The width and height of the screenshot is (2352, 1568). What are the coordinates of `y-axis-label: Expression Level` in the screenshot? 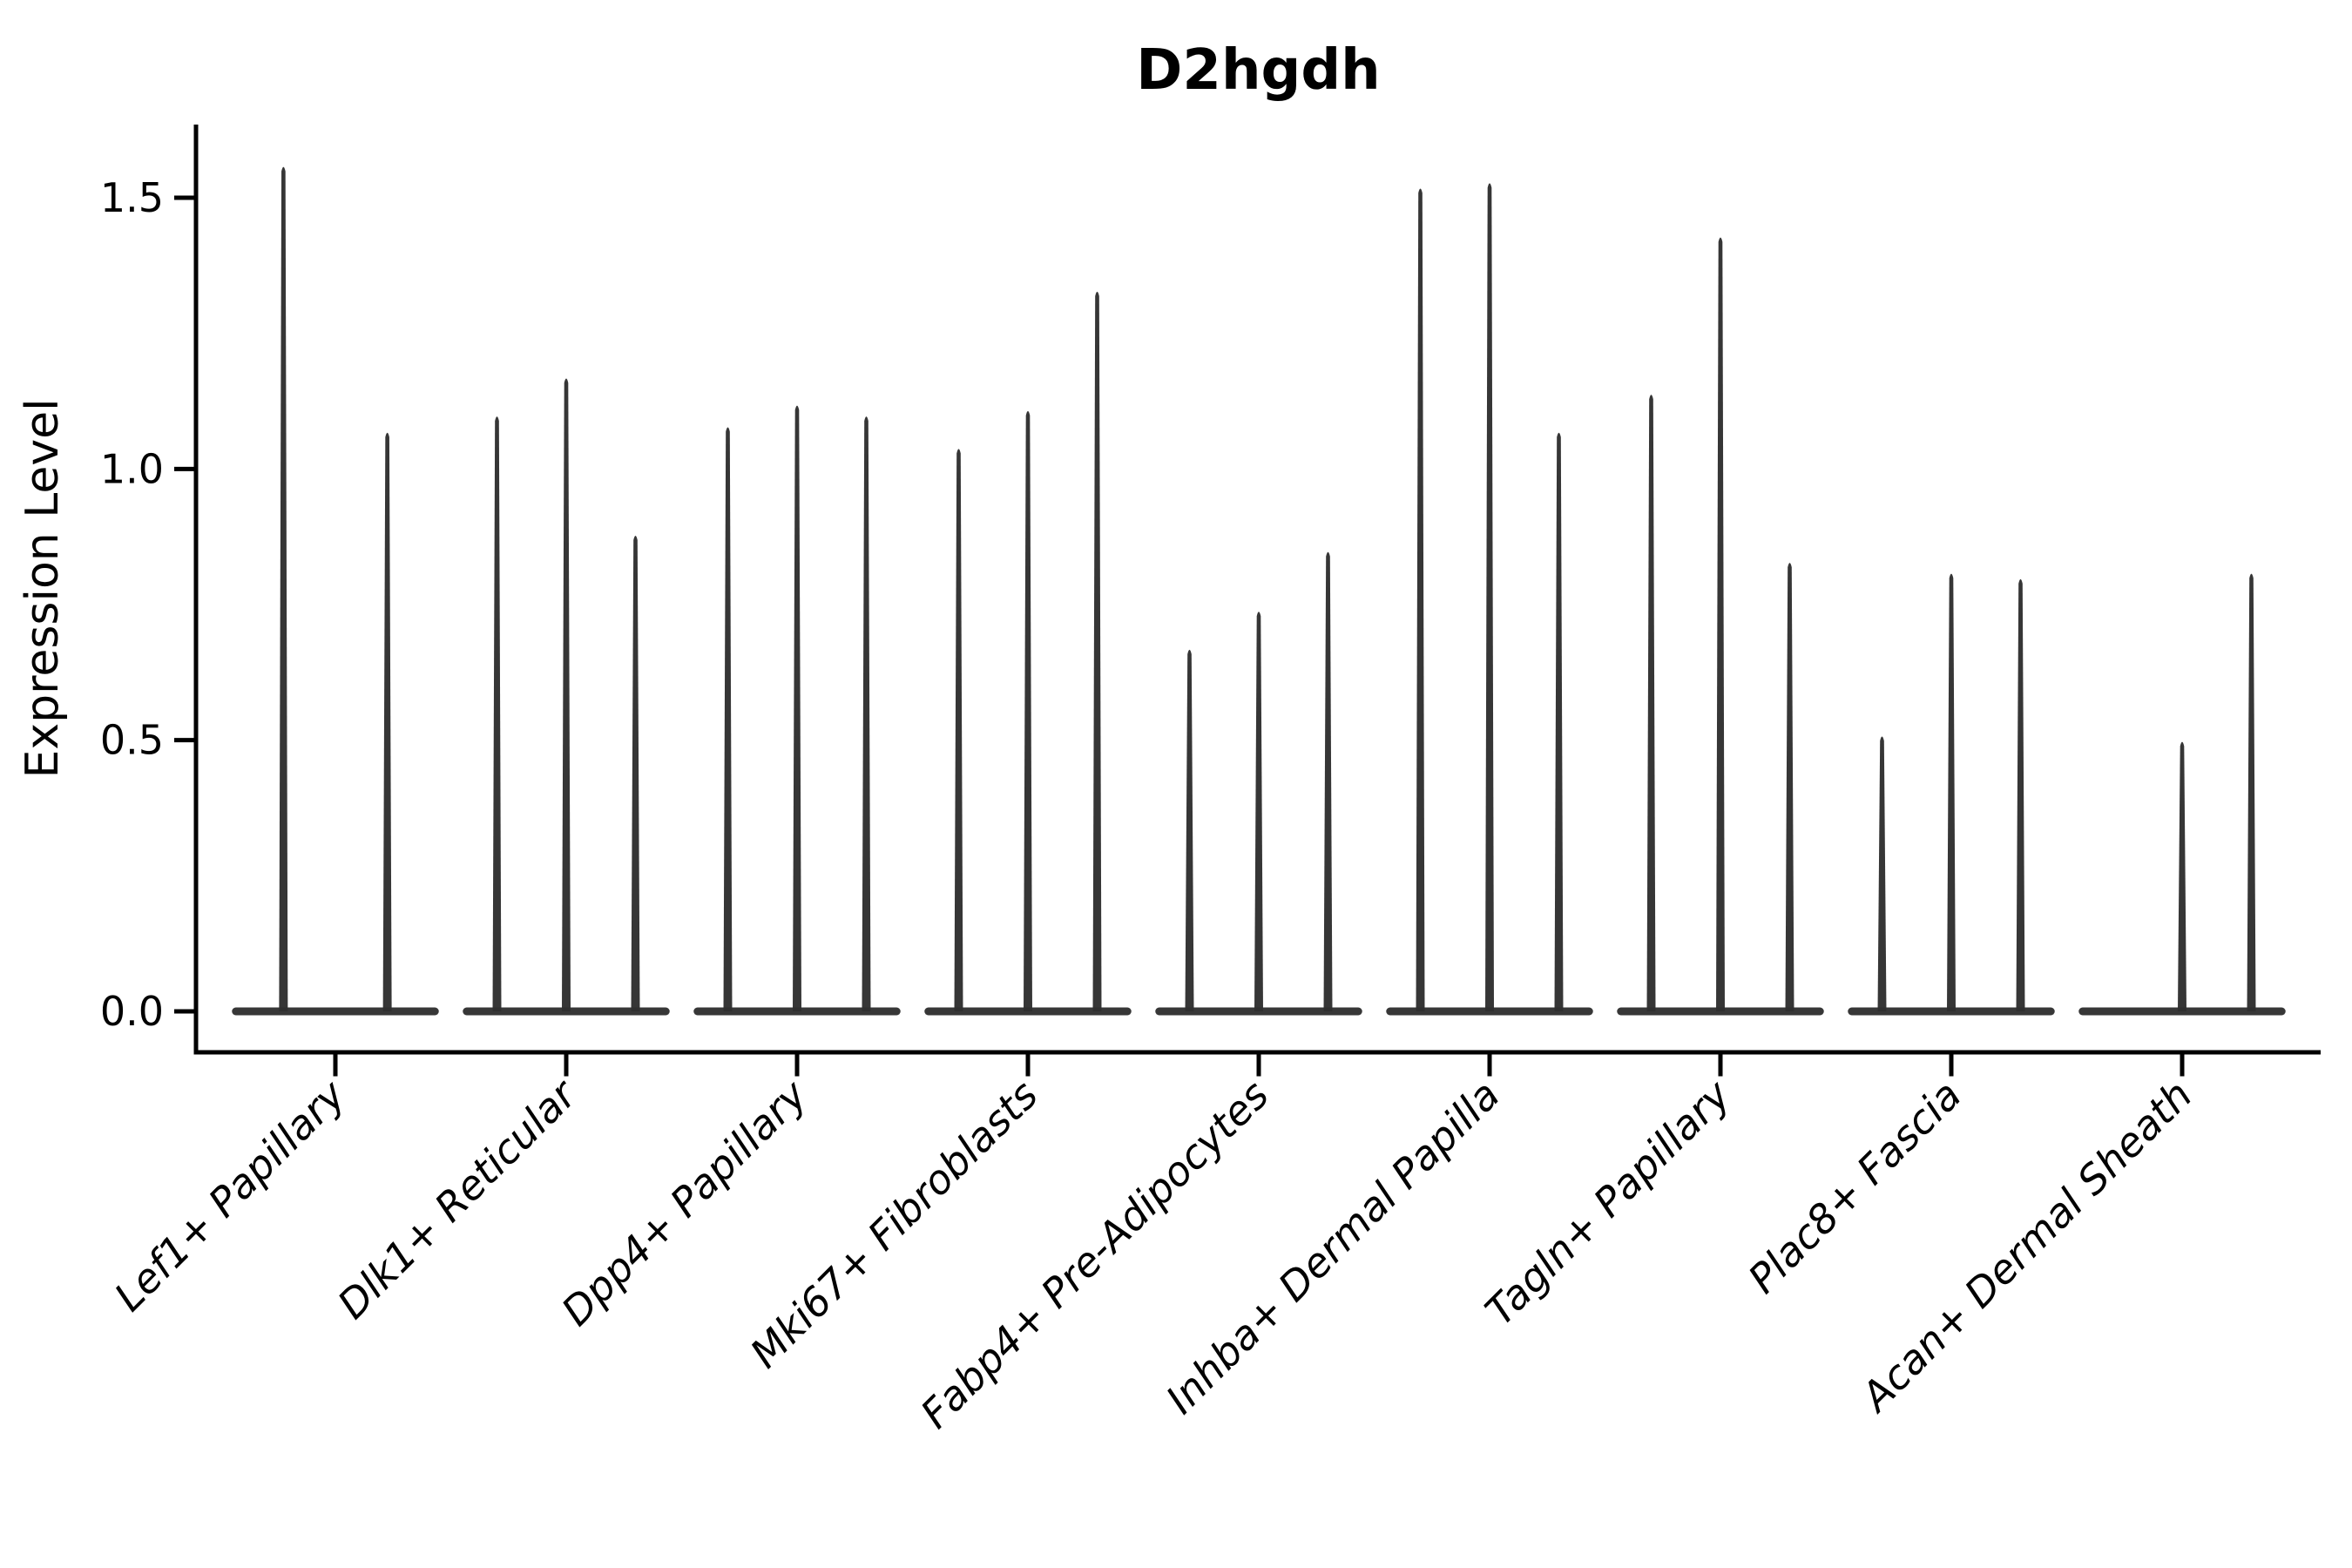 It's located at (43, 588).